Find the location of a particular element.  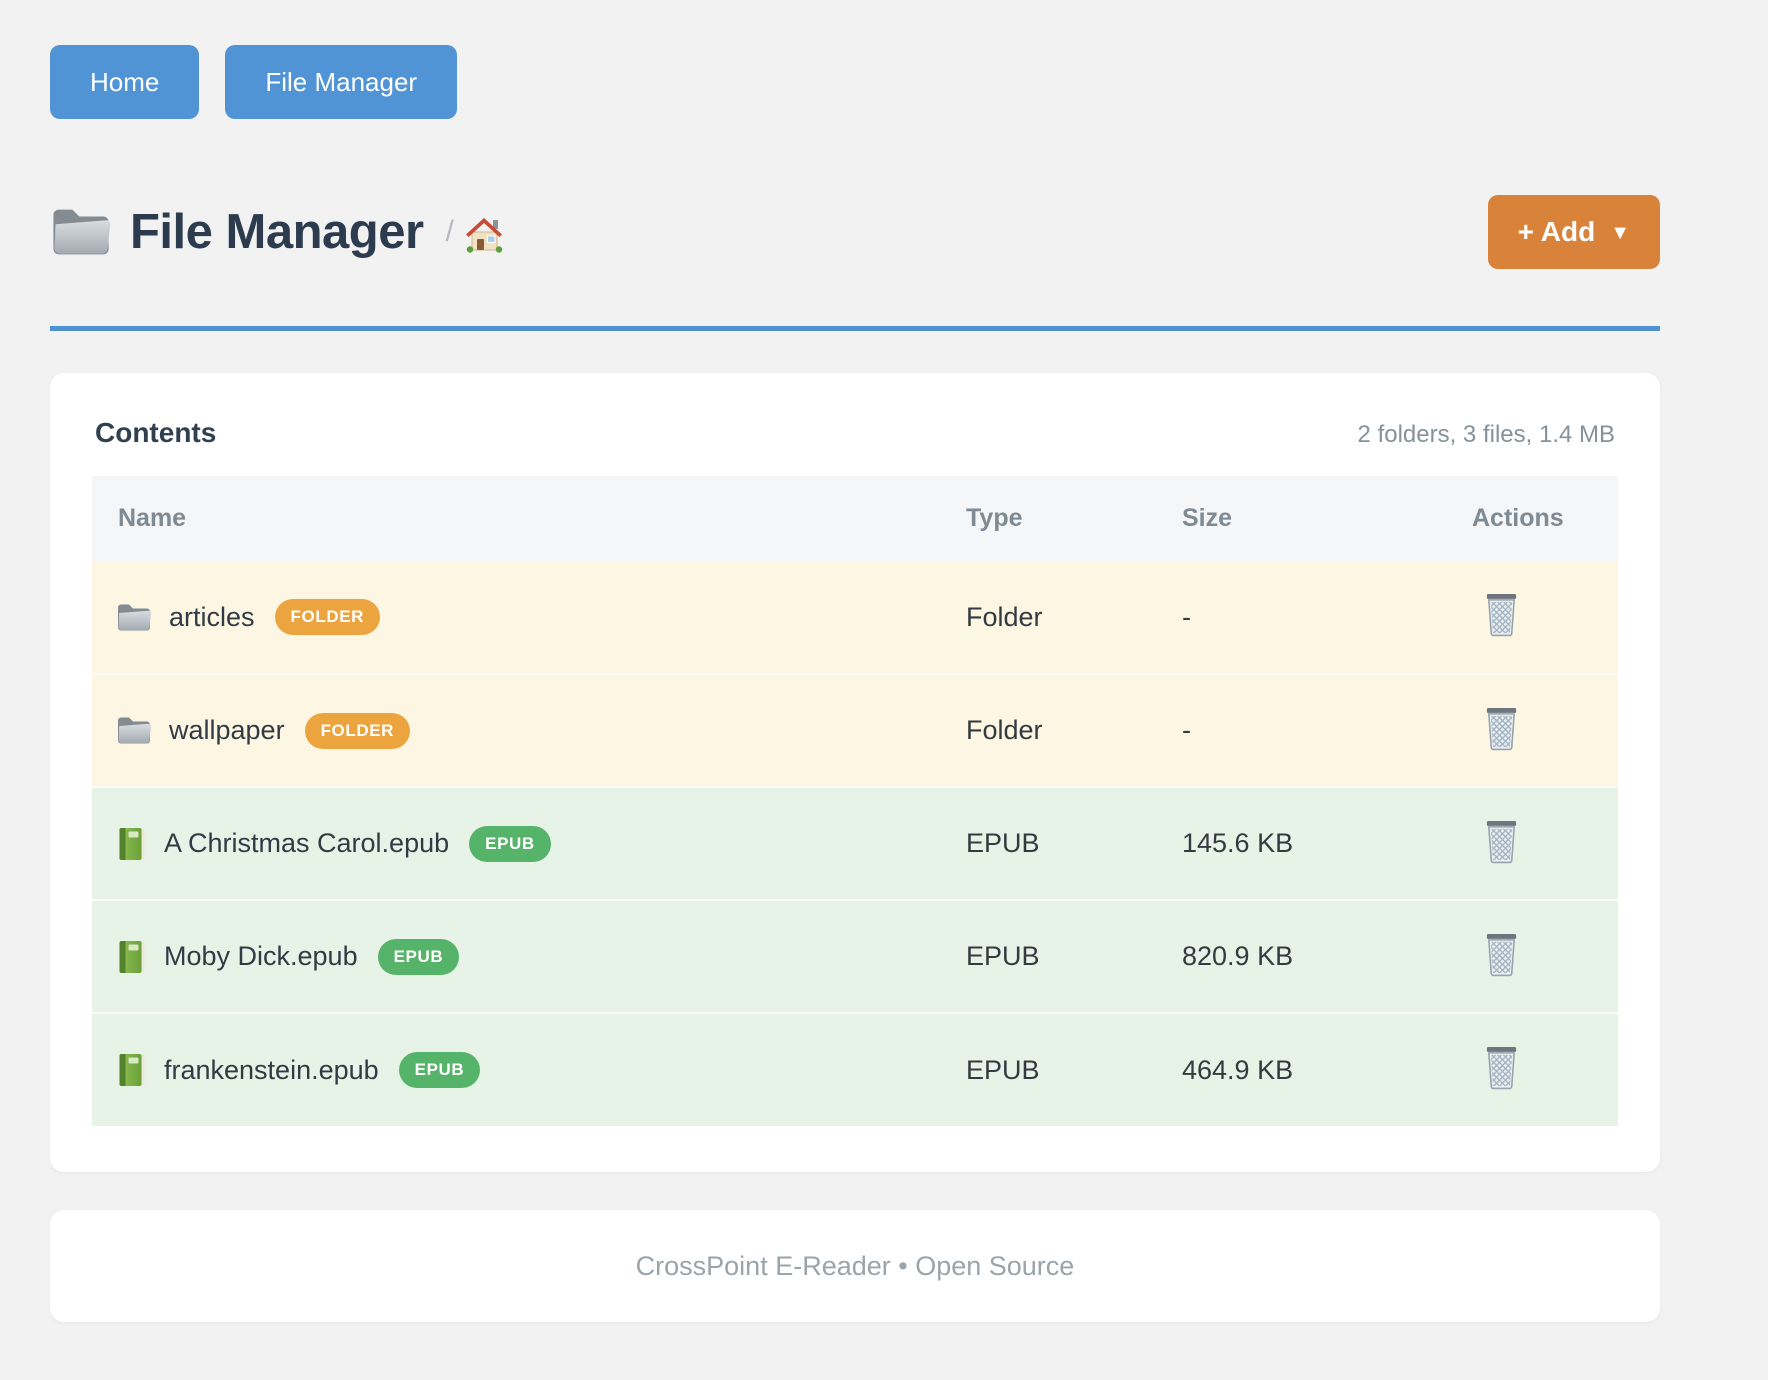

file-size: 820.9 KB is located at coordinates (1327, 956).